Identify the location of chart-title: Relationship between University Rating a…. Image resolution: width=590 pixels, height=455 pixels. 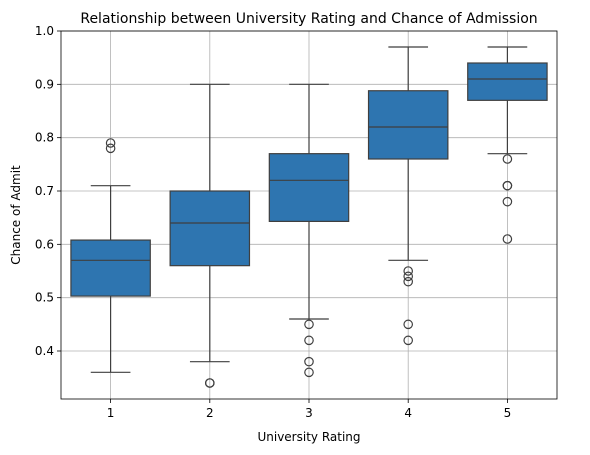
(308, 19).